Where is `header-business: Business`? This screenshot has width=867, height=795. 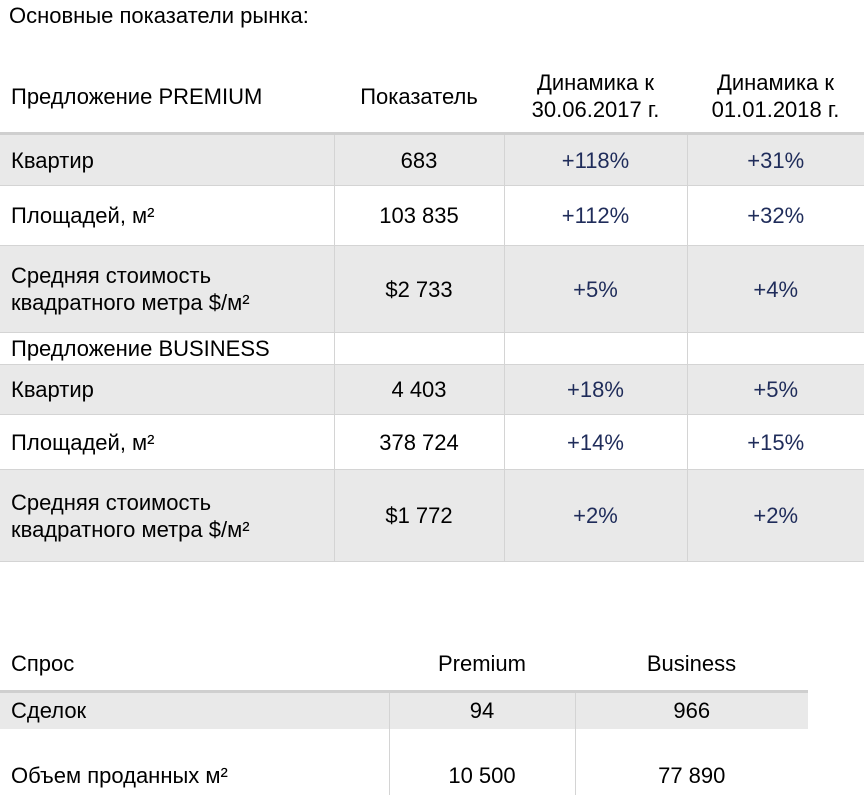
header-business: Business is located at coordinates (691, 663).